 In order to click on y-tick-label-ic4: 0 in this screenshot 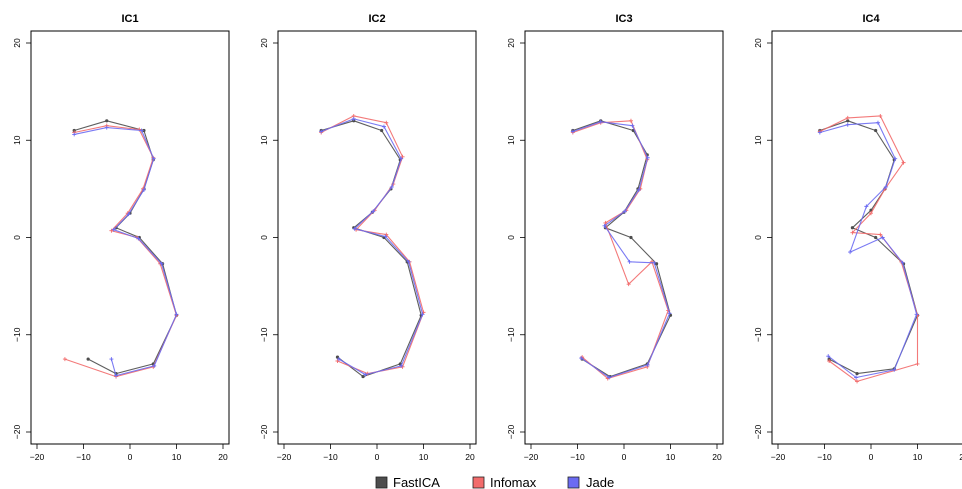, I will do `click(758, 237)`.